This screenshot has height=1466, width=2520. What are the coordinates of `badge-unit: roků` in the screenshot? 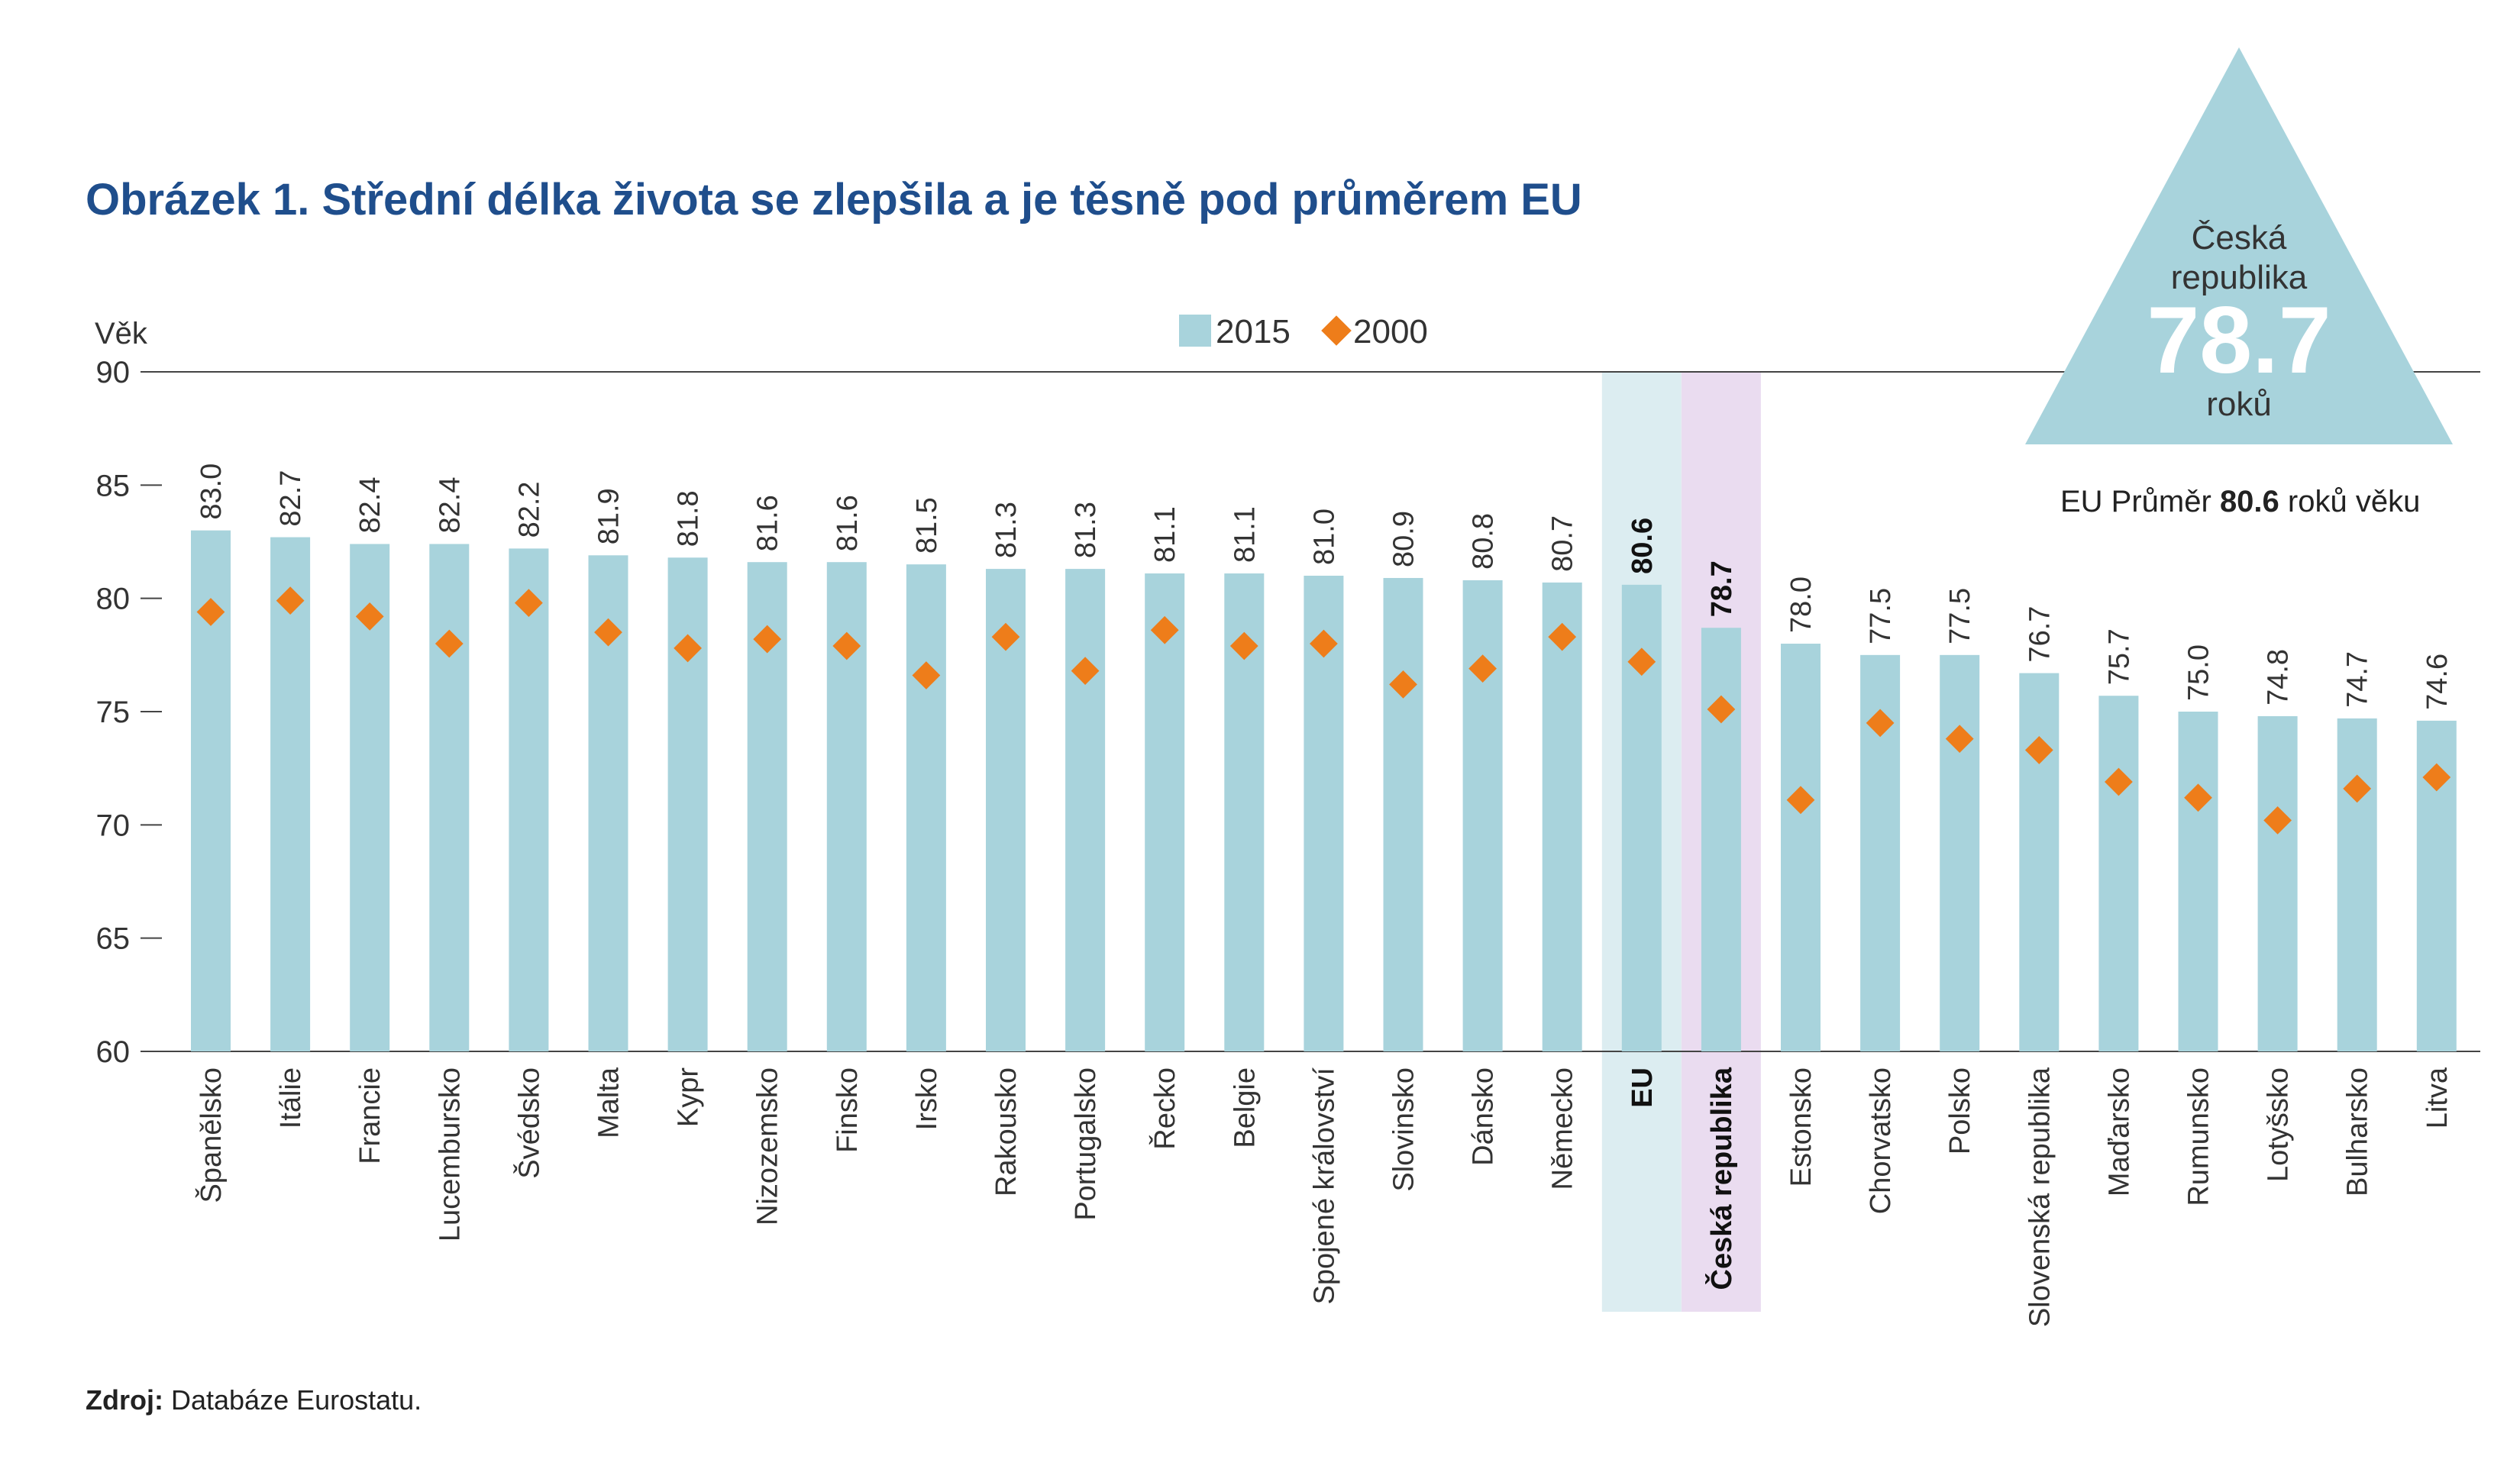 It's located at (2239, 405).